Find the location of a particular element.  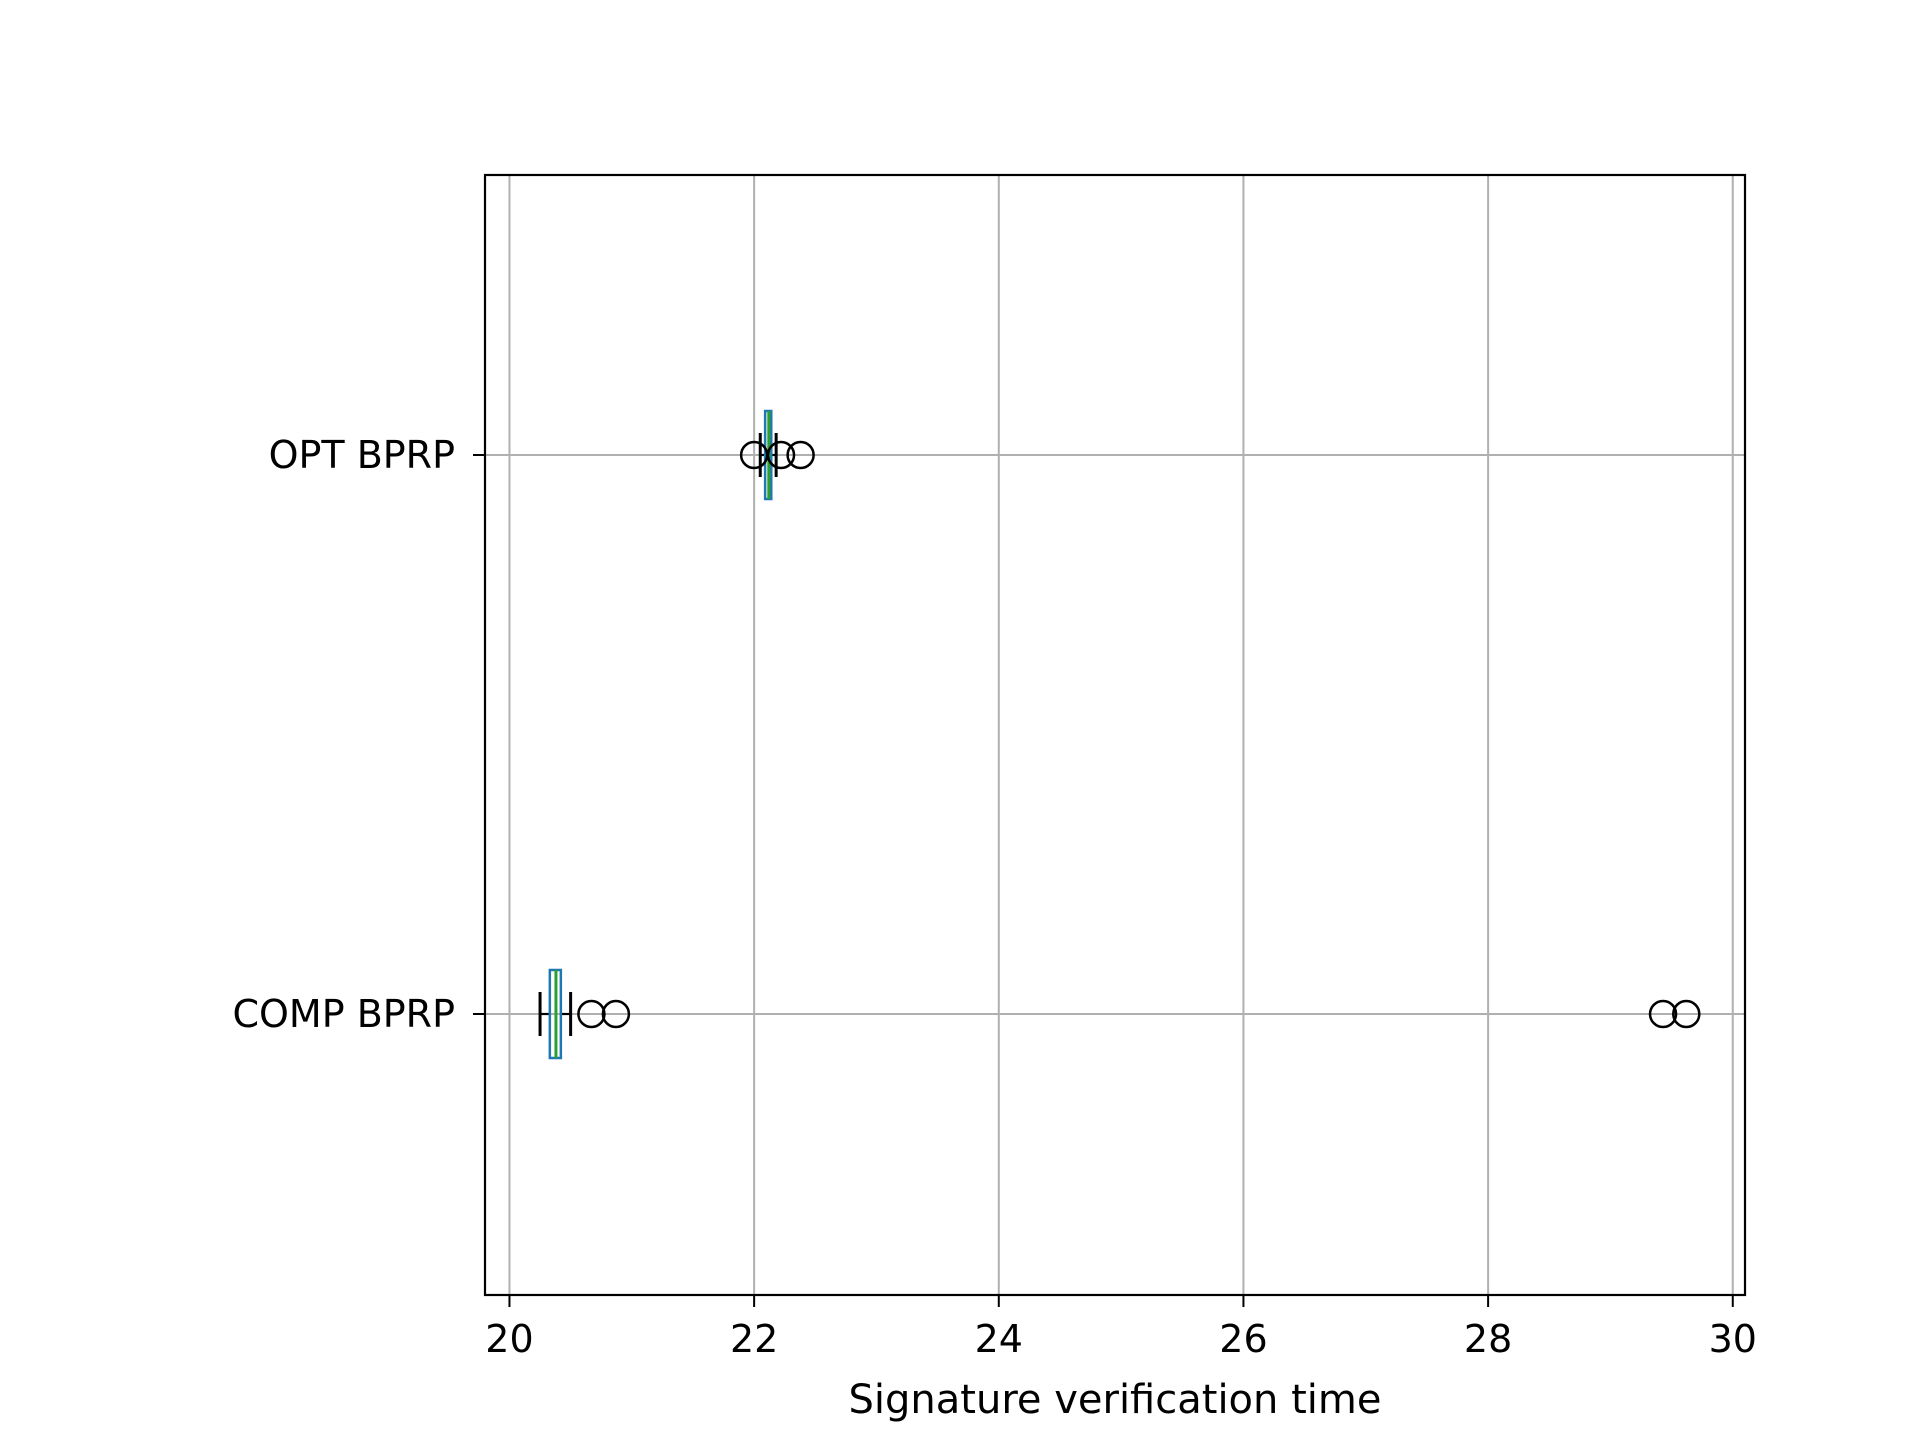

box-opt-bprp is located at coordinates (777, 455).